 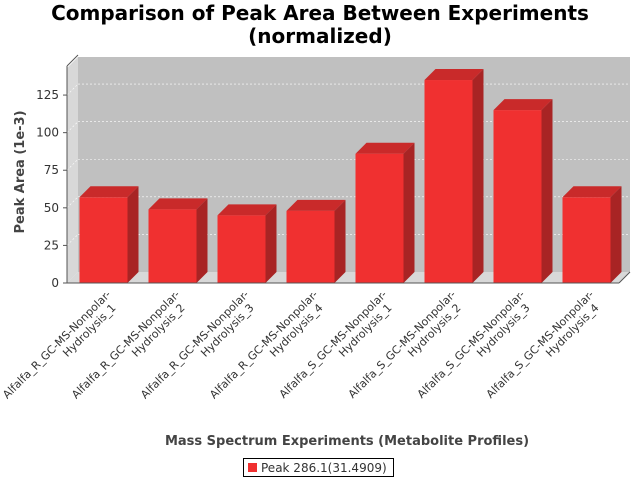 I want to click on y-axis-label: Peak Area (1e-3), so click(x=20, y=171).